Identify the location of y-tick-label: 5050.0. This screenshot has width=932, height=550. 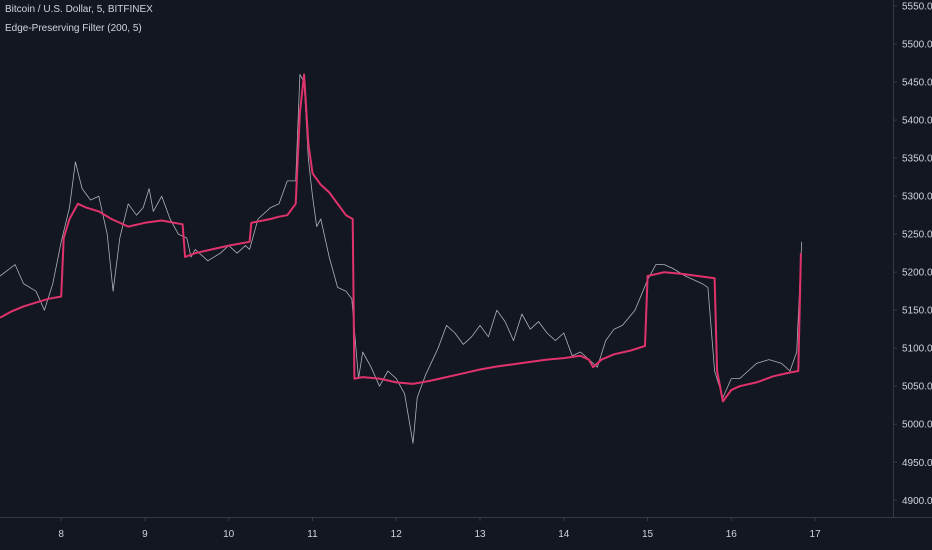
(917, 387).